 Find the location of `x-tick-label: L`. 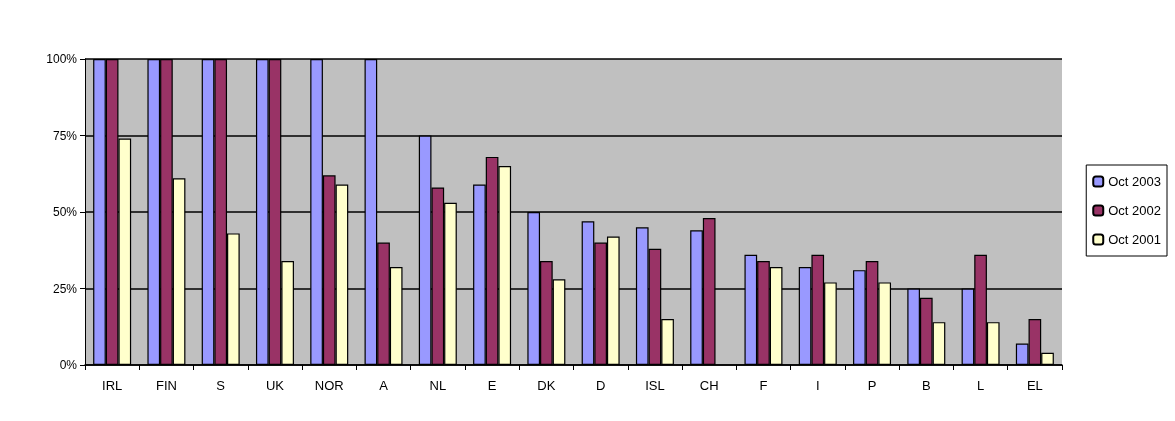

x-tick-label: L is located at coordinates (980, 385).